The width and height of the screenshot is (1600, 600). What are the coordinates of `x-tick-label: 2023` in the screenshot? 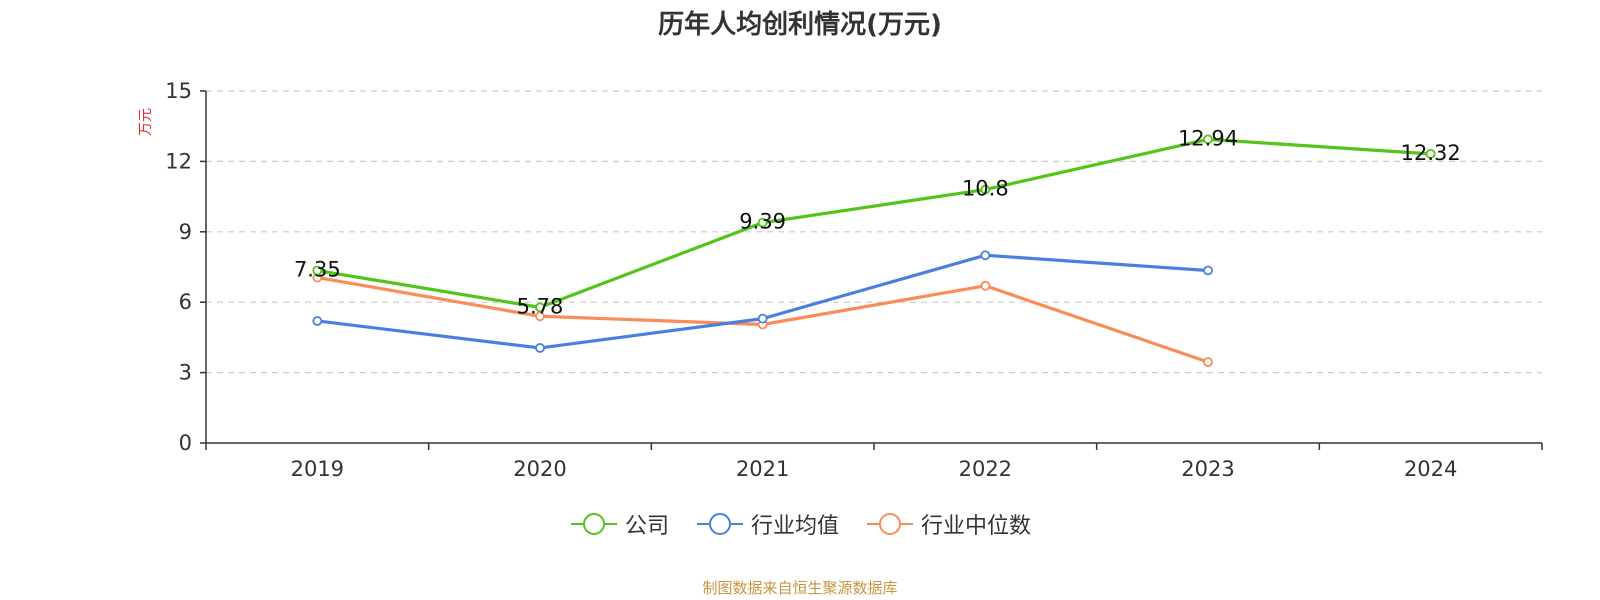 It's located at (1207, 469).